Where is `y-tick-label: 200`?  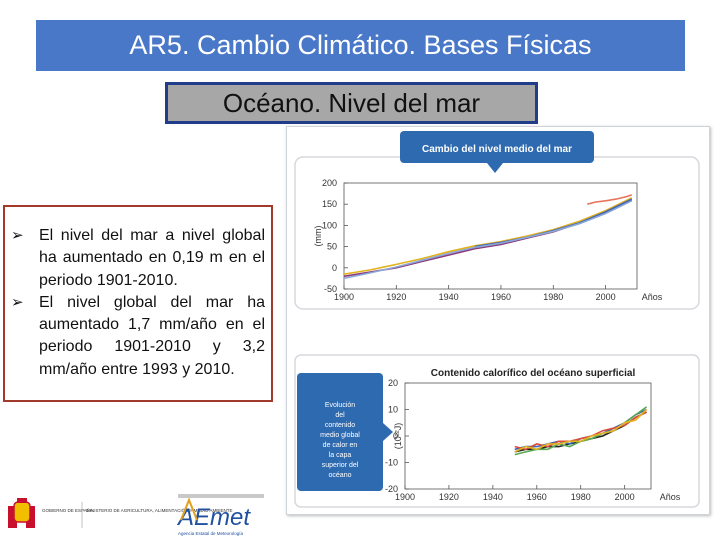 y-tick-label: 200 is located at coordinates (329, 183).